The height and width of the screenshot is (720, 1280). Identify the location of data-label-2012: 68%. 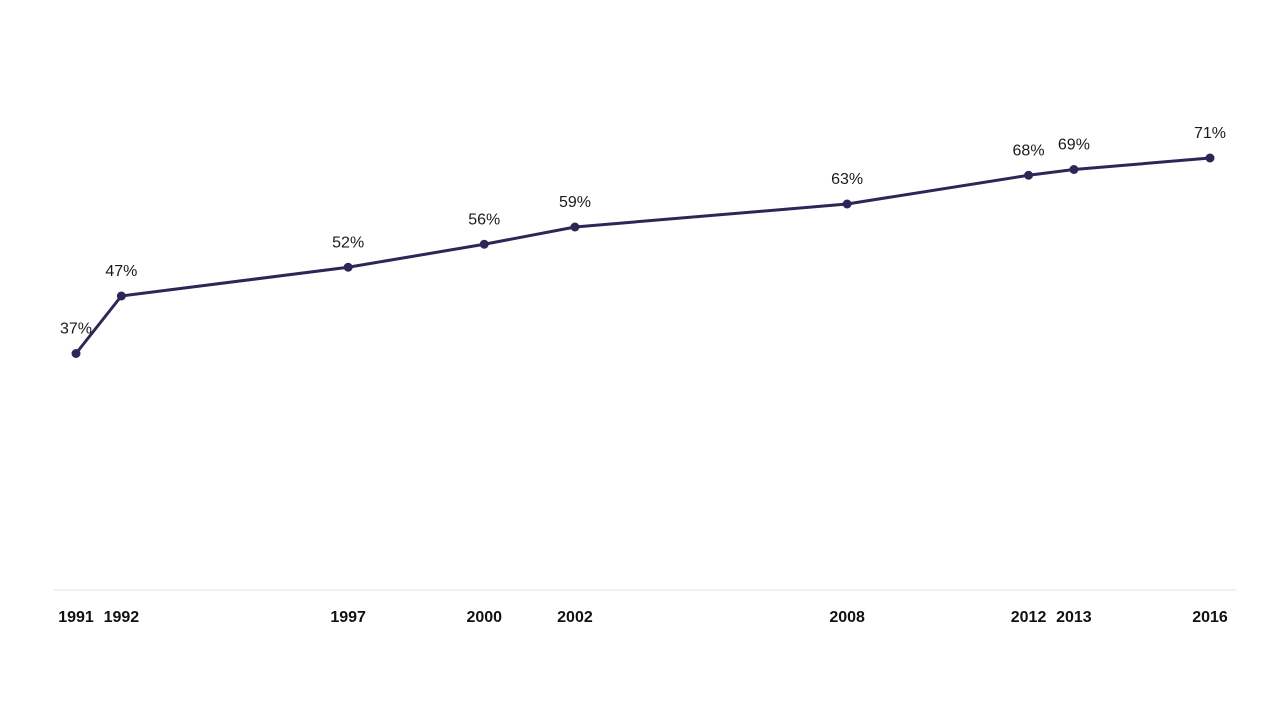
(1029, 150).